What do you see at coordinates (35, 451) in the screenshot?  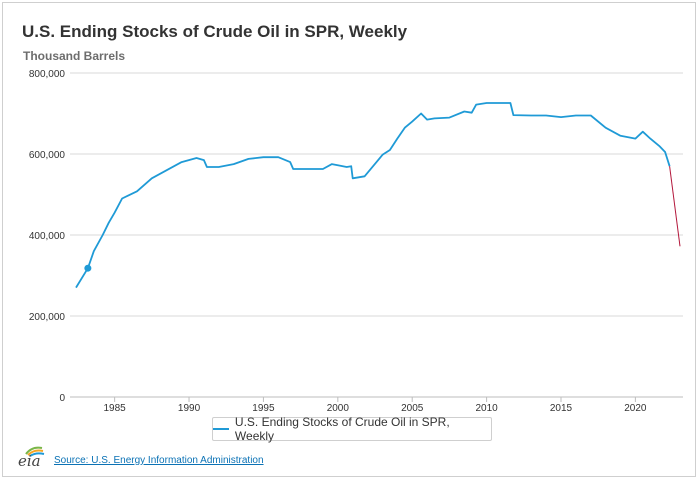 I see `eia-logo-swoosh-icon` at bounding box center [35, 451].